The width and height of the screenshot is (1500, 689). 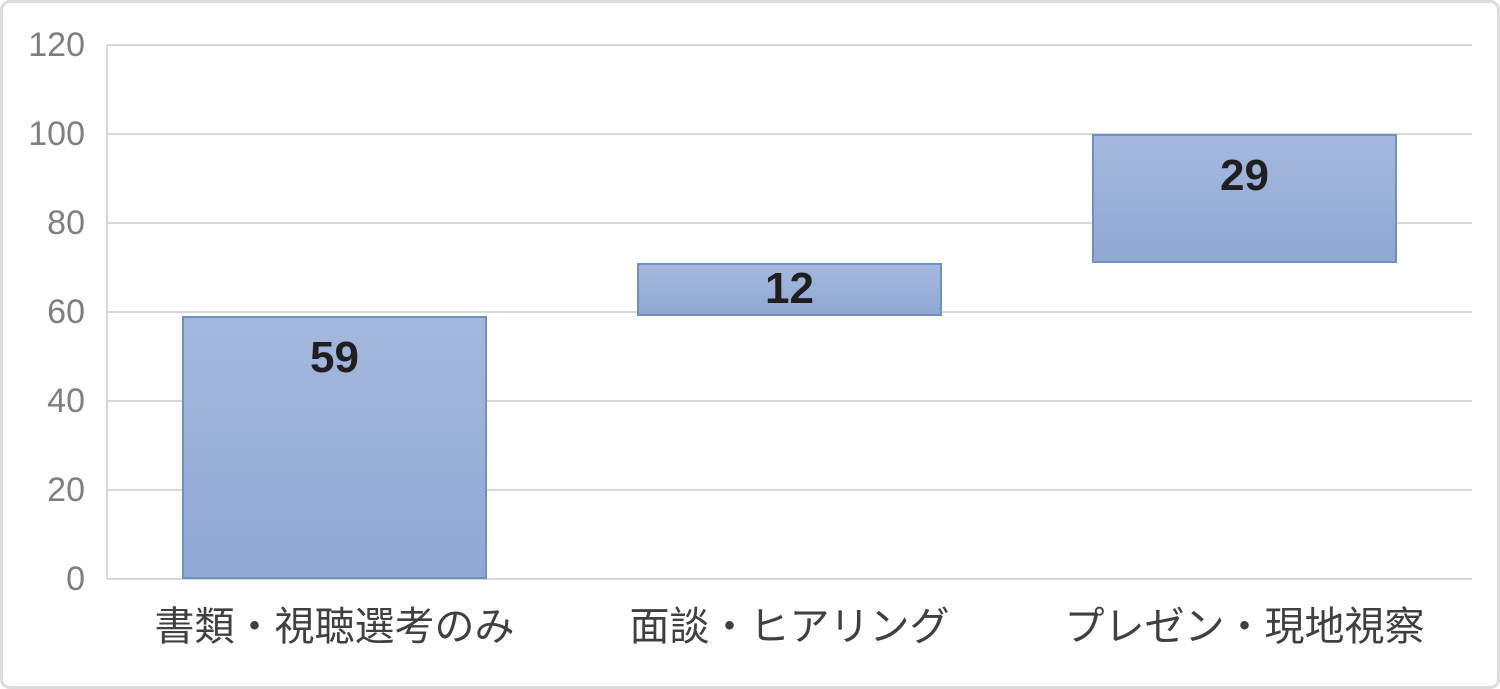 I want to click on y-axis-tick-label: 100, so click(x=56, y=134).